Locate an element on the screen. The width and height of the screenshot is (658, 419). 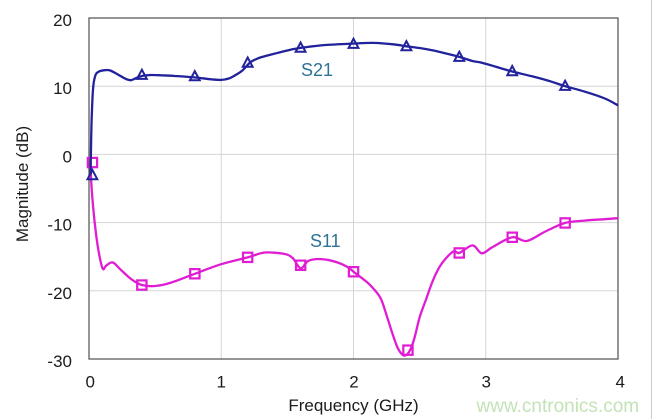
svg-text: -20 is located at coordinates (59, 293).